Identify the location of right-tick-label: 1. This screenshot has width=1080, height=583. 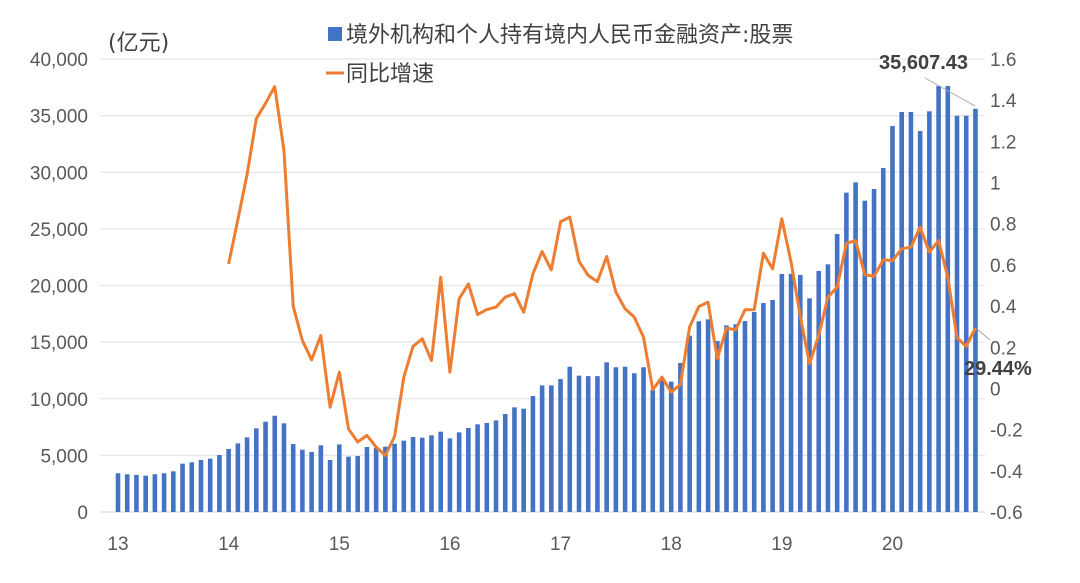
(995, 184).